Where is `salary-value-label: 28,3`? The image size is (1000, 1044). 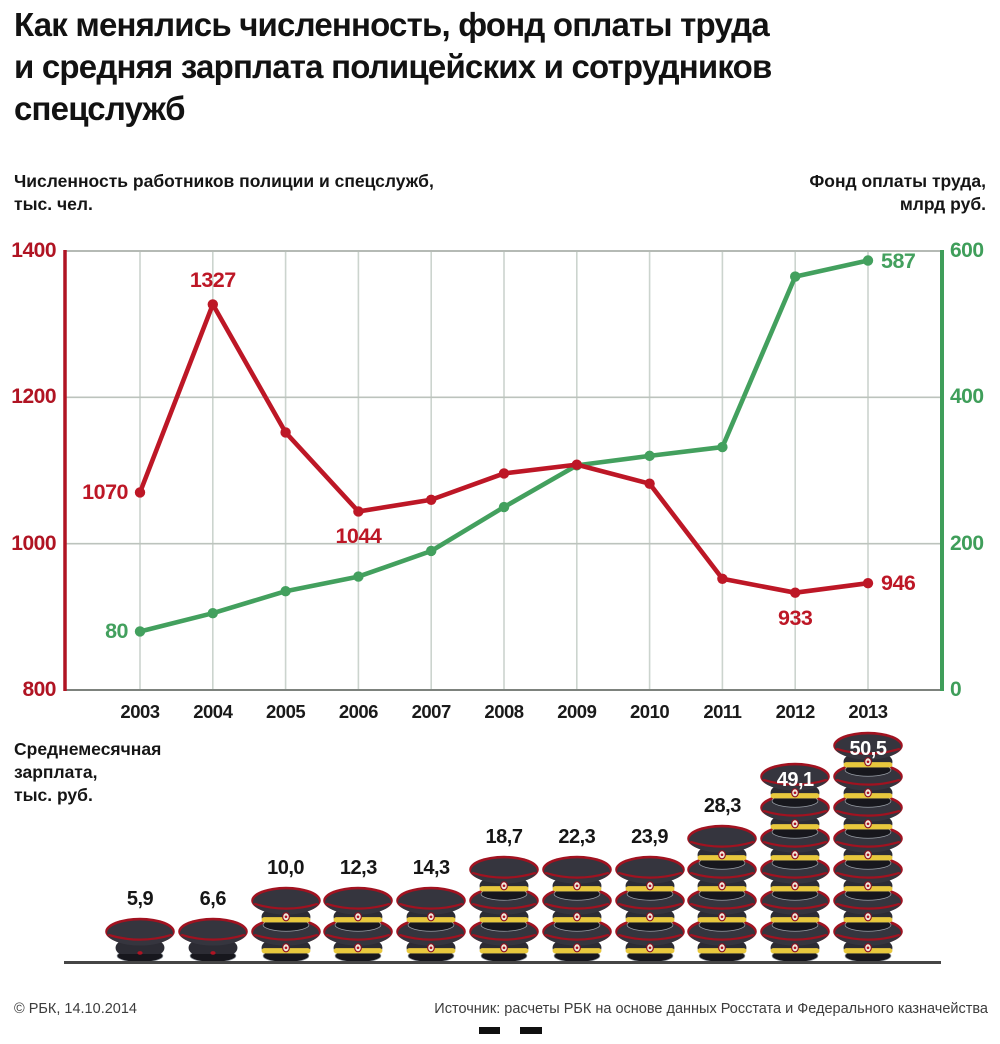 salary-value-label: 28,3 is located at coordinates (722, 806).